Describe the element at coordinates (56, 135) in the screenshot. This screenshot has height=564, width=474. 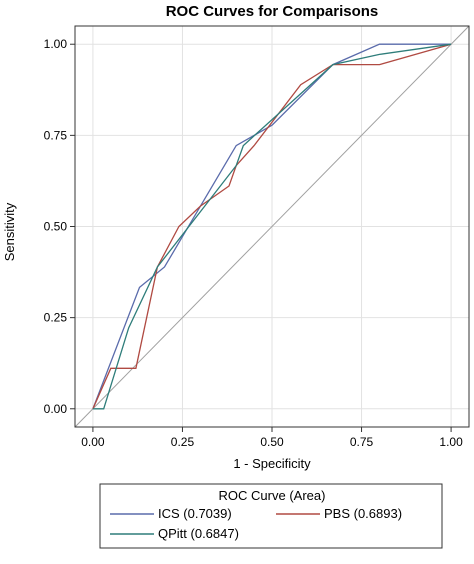
I see `y-tick-label: 0.75` at that location.